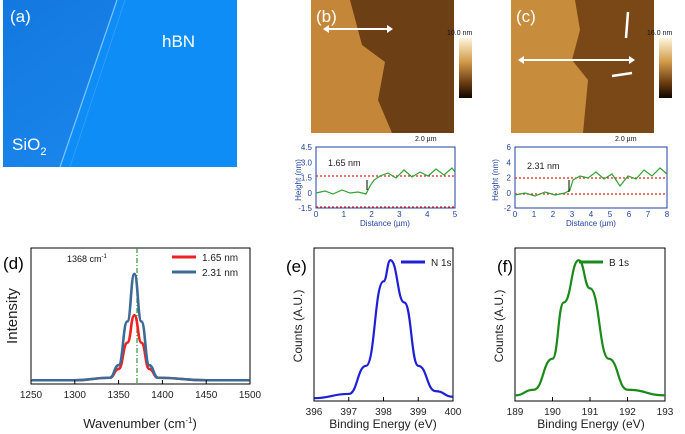  What do you see at coordinates (552, 412) in the screenshot?
I see `xtick-label: 190` at bounding box center [552, 412].